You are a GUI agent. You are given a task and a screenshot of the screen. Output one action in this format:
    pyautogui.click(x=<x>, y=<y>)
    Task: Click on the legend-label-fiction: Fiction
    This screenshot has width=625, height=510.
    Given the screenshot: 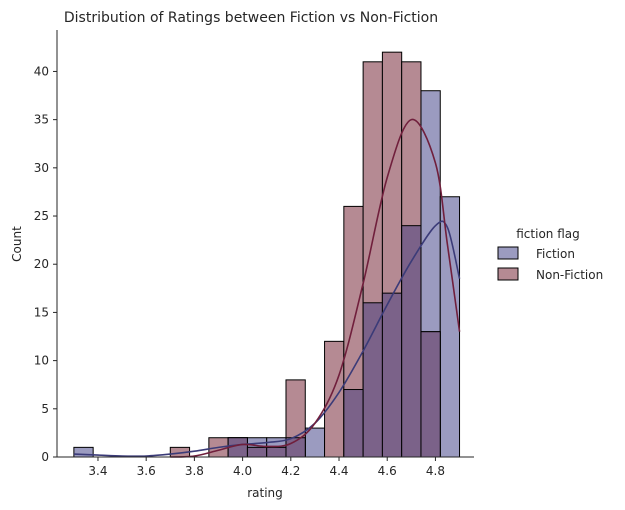 What is the action you would take?
    pyautogui.click(x=555, y=254)
    